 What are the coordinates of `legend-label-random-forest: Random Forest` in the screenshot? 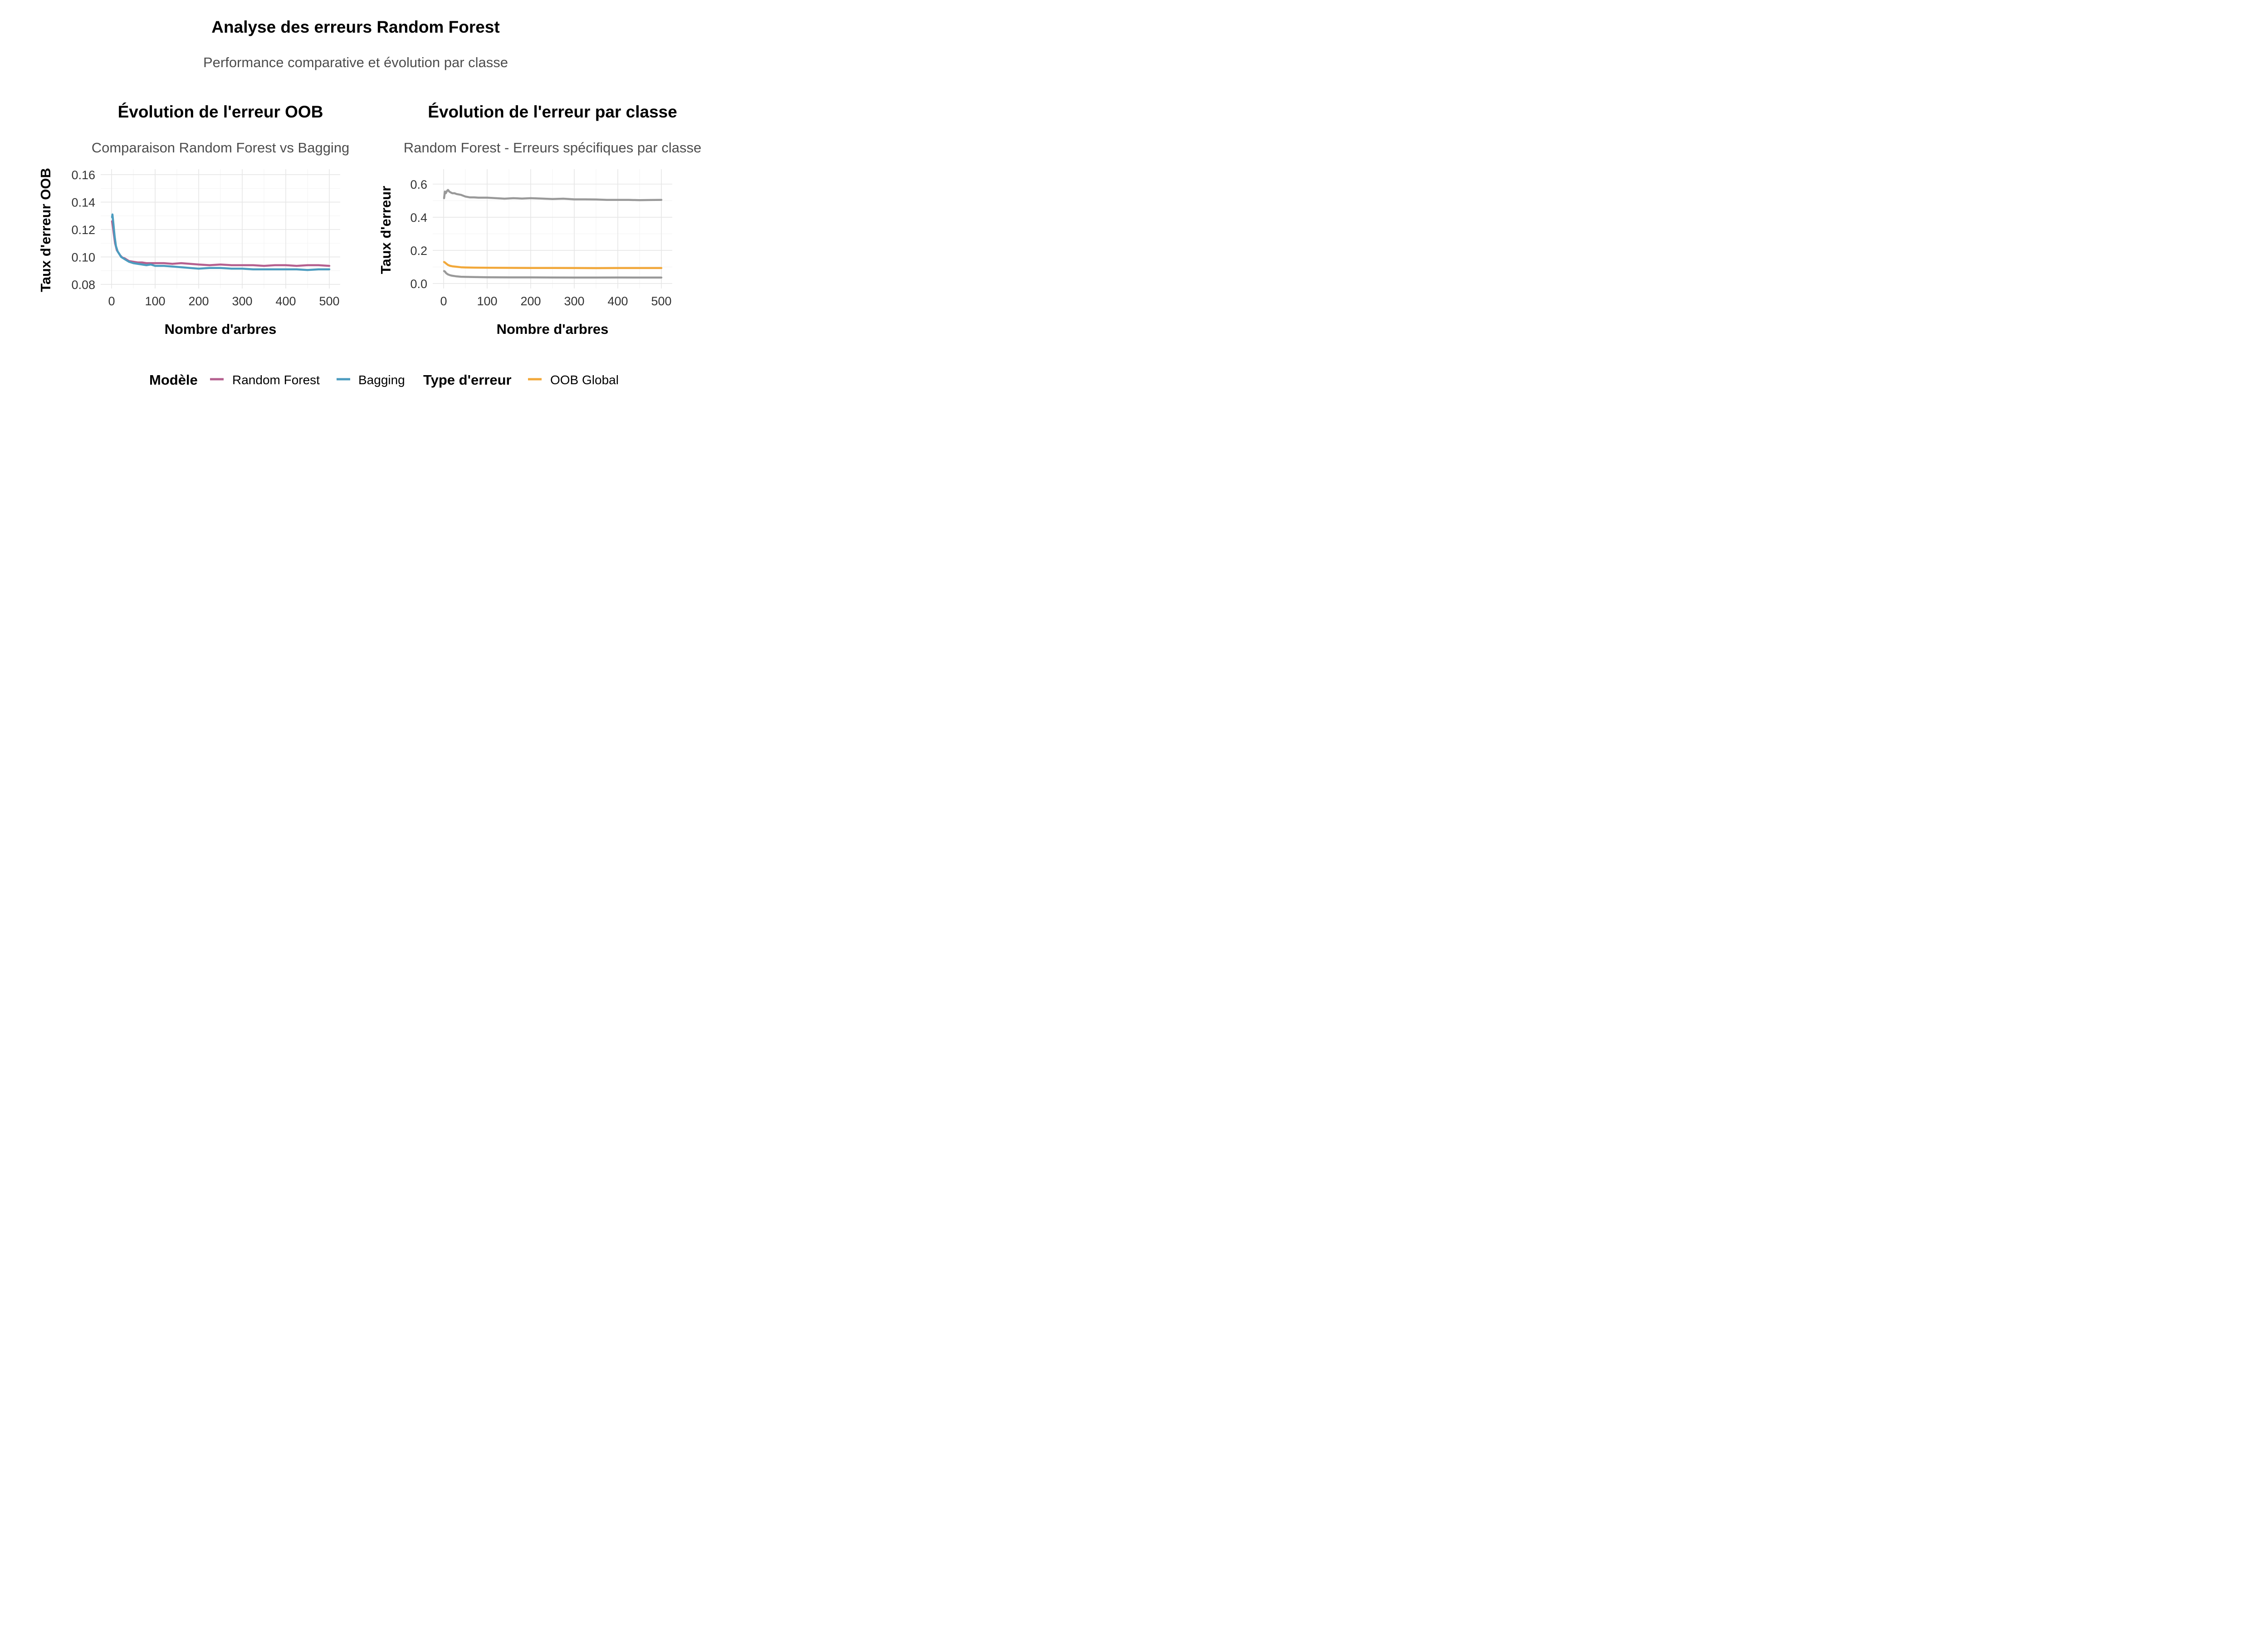 It's located at (276, 380).